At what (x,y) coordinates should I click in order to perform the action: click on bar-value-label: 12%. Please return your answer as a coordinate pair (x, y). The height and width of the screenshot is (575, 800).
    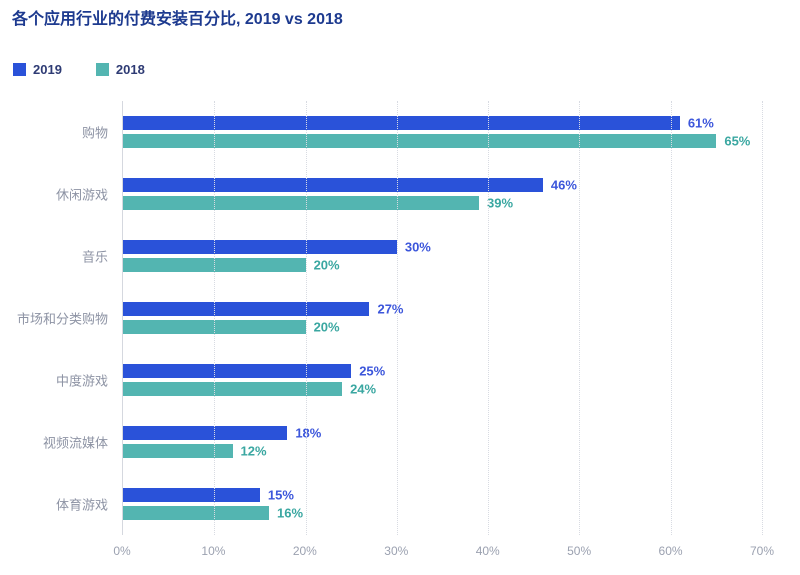
    Looking at the image, I should click on (253, 451).